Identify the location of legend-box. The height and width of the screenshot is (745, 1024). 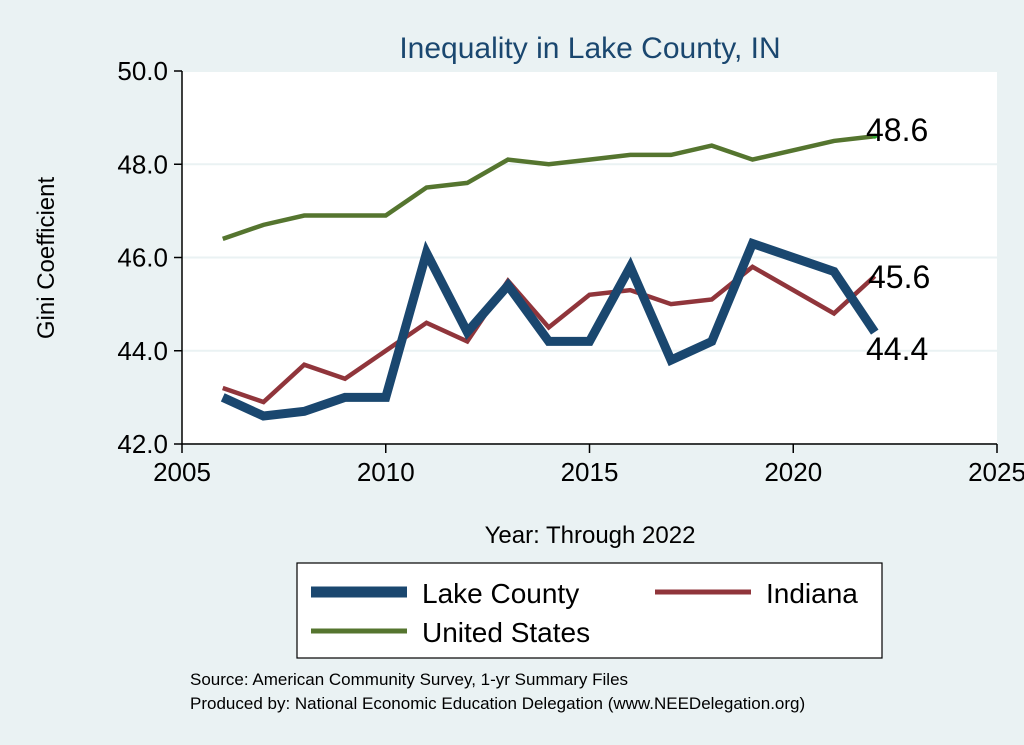
(589, 610).